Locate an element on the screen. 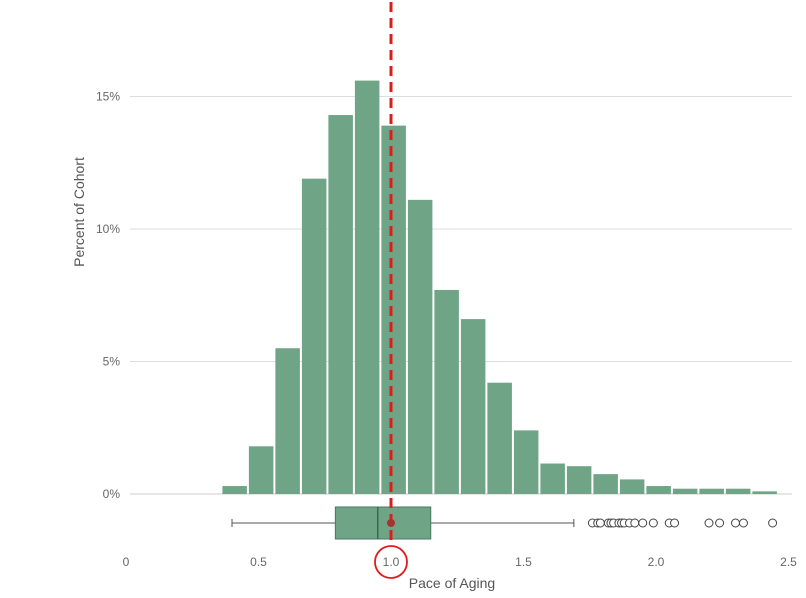 Image resolution: width=806 pixels, height=598 pixels. x-tick-label: 0.5 is located at coordinates (258, 562).